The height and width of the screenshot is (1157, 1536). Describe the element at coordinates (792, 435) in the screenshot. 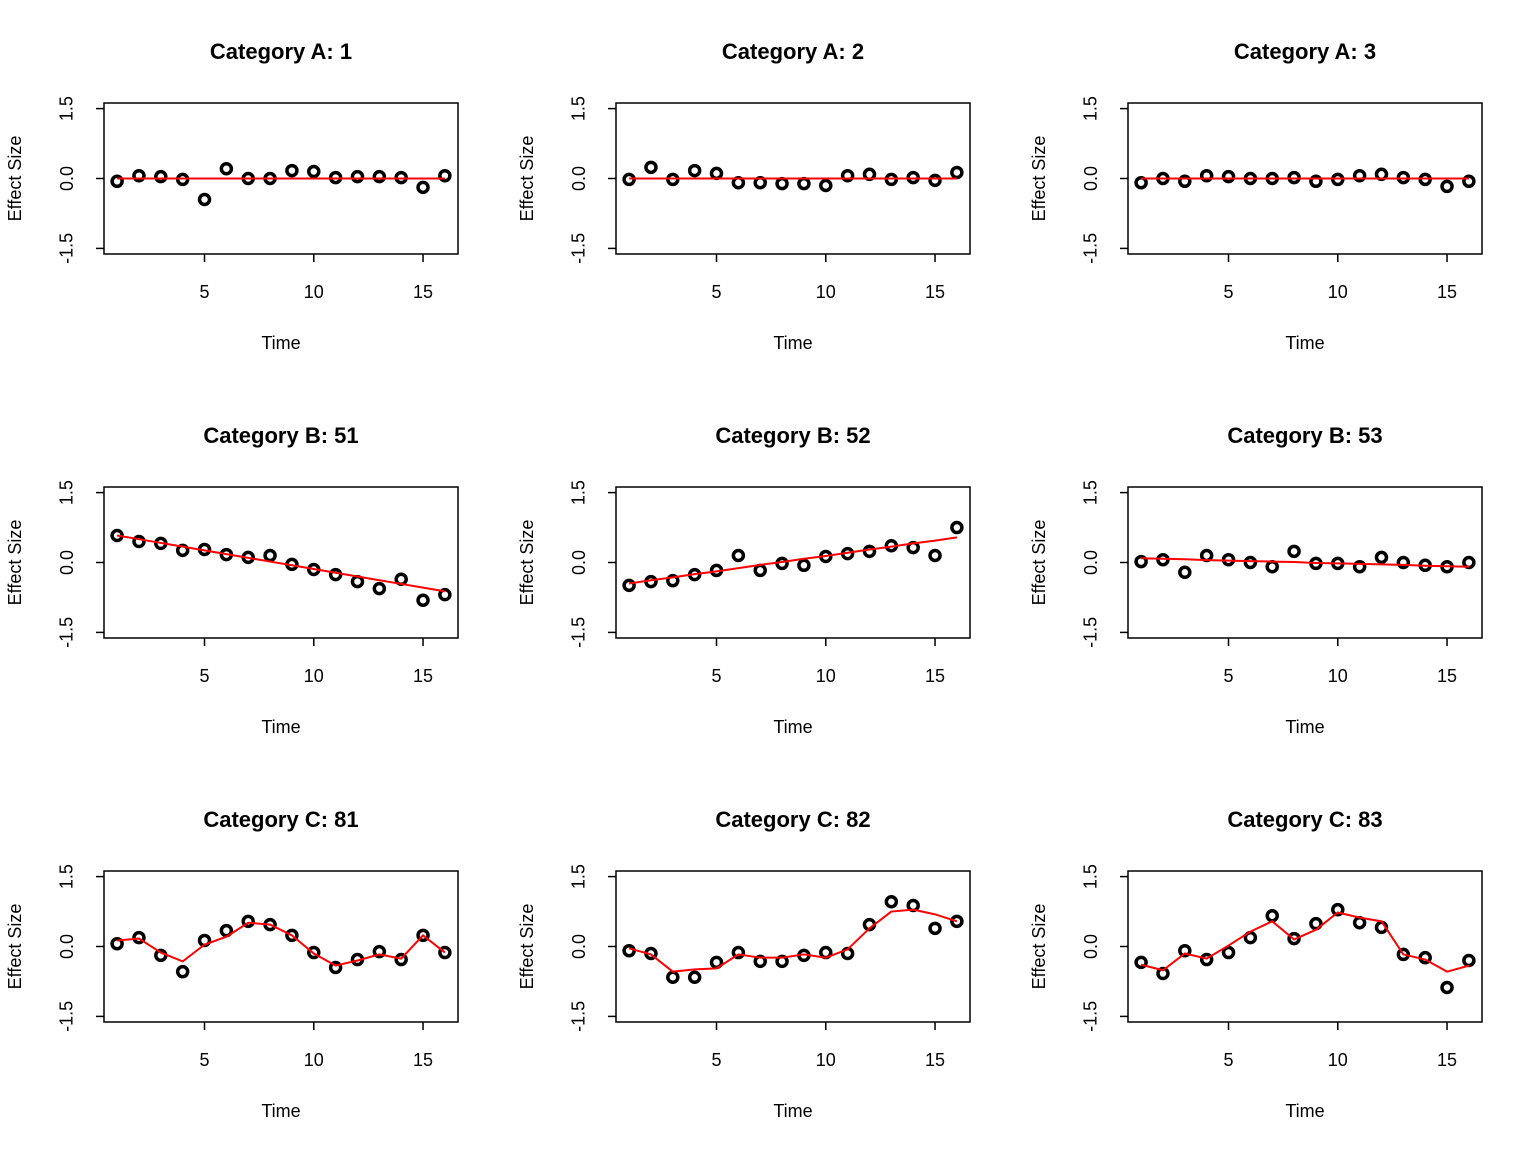

I see `panel-title: Category B: 52` at that location.